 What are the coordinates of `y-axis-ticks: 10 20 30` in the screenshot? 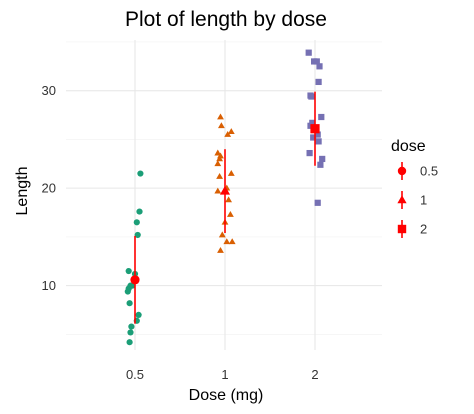 It's located at (49, 188).